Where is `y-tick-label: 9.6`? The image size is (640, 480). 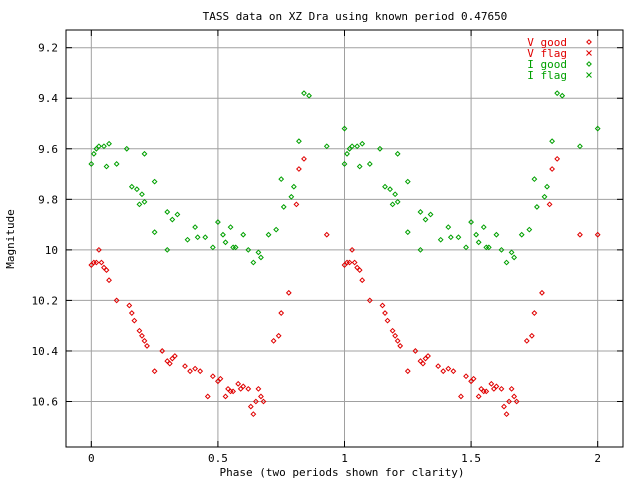
y-tick-label: 9.6 is located at coordinates (48, 149).